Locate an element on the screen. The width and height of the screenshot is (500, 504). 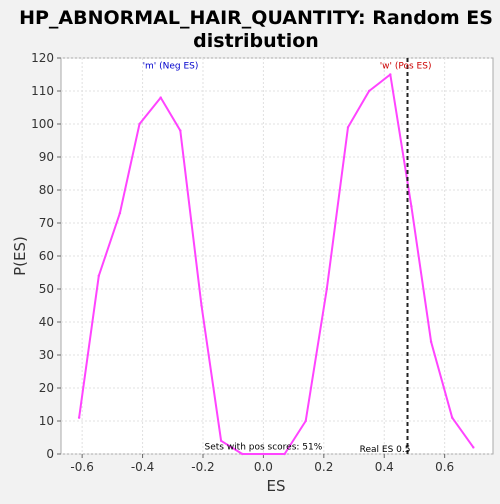
x-tick-label: -0.2 is located at coordinates (202, 467).